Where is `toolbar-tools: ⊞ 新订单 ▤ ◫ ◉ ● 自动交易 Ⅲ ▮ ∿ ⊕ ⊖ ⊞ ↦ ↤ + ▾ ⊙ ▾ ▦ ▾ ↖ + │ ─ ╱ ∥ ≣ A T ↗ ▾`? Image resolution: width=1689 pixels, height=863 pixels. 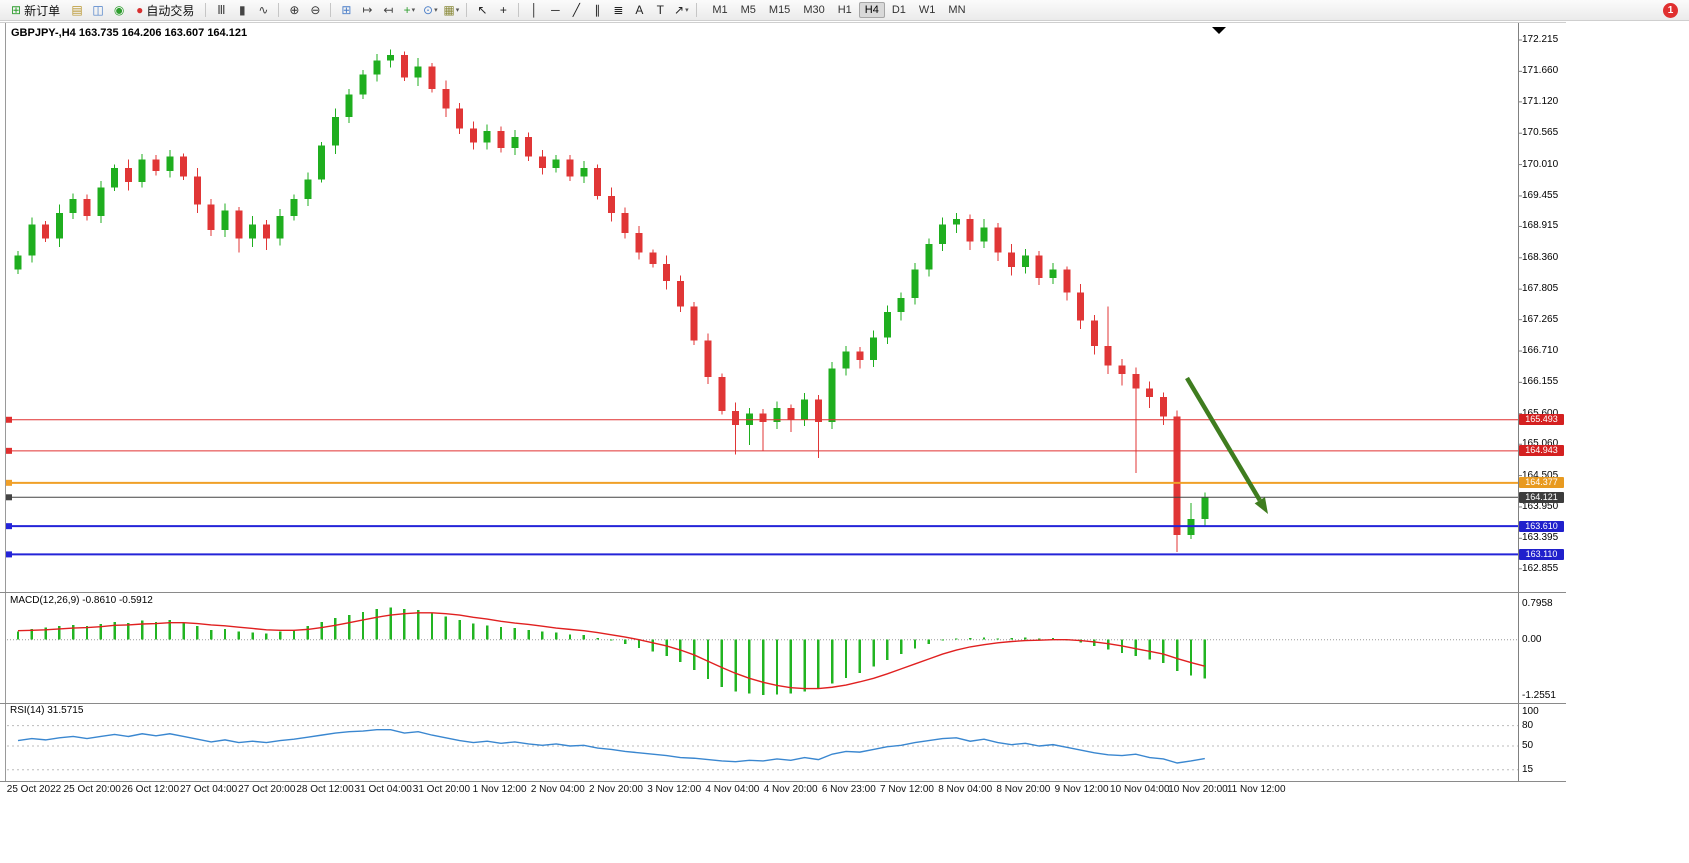 toolbar-tools: ⊞ 新订单 ▤ ◫ ◉ ● 自动交易 Ⅲ ▮ ∿ ⊕ ⊖ ⊞ ↦ ↤ + ▾ ⊙ ▾ ▦ ▾ ↖ + │ ─ ╱ ∥ ≣ A T ↗ ▾ is located at coordinates (353, 10).